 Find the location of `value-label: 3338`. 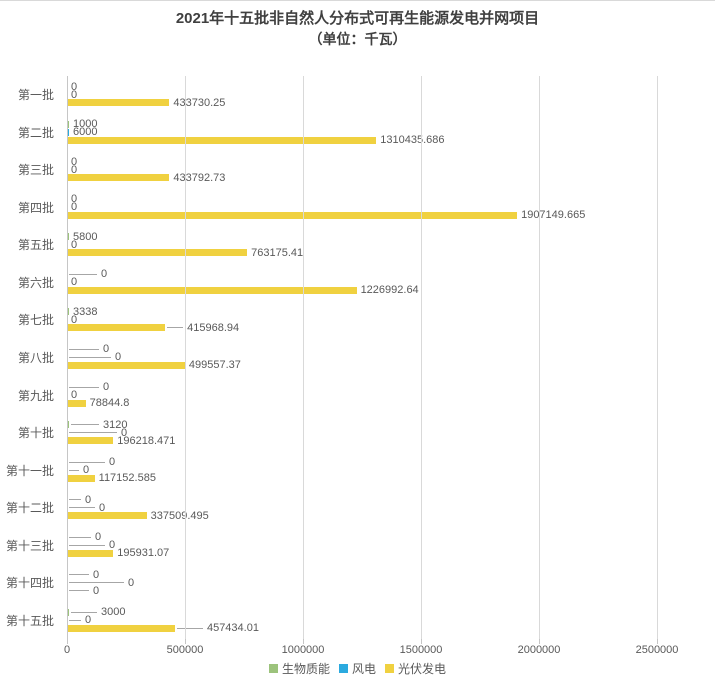

value-label: 3338 is located at coordinates (85, 311).